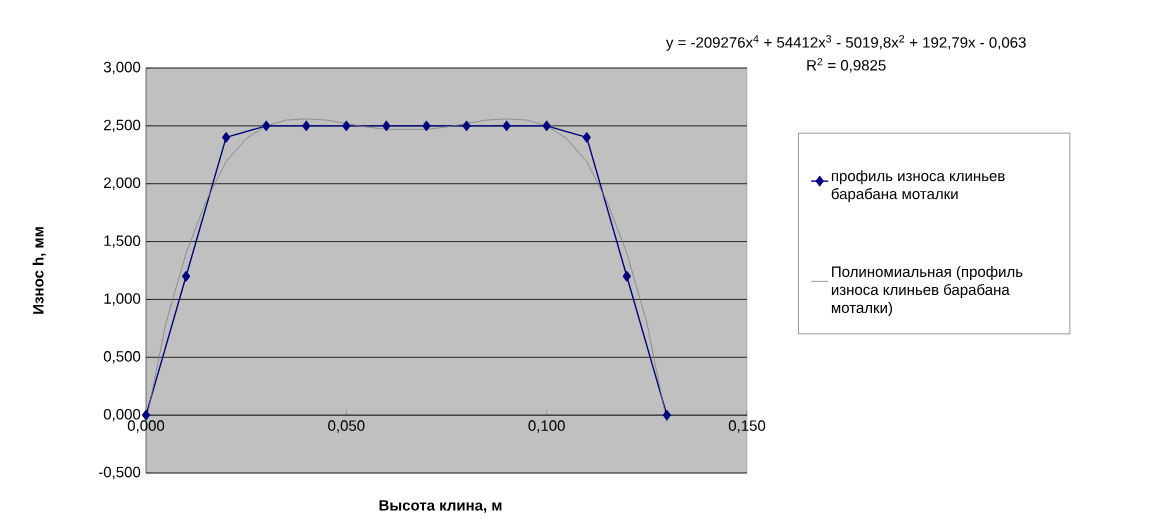 This screenshot has height=523, width=1173. Describe the element at coordinates (122, 299) in the screenshot. I see `y-tick-label: 1,000` at that location.